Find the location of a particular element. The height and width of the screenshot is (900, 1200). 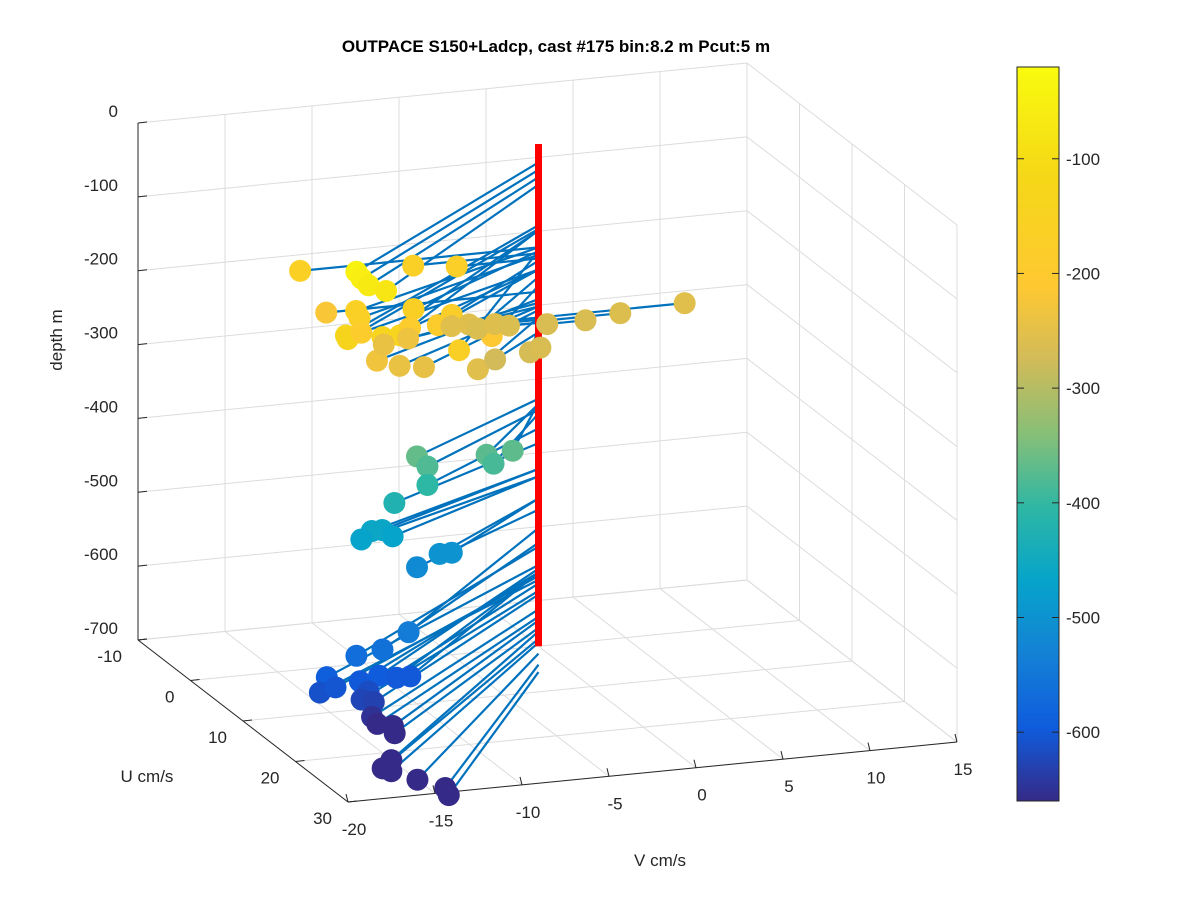

z-tick-label: -600 is located at coordinates (101, 554).